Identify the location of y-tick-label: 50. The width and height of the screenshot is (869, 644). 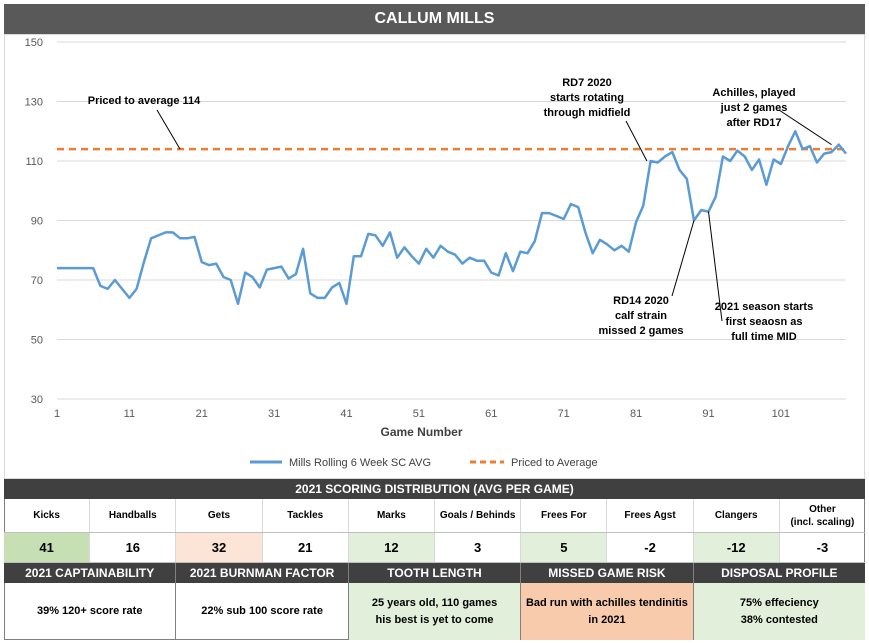
(37, 341).